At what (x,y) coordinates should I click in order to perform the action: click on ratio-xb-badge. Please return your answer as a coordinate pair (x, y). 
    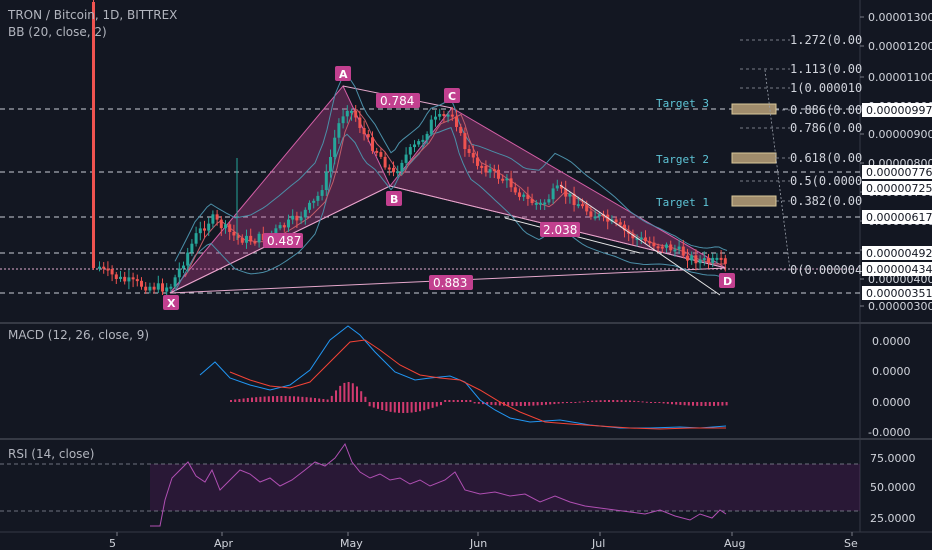
    Looking at the image, I should click on (283, 240).